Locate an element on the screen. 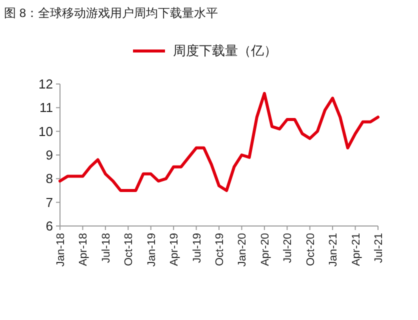  y-tick-label: 12 is located at coordinates (45, 84).